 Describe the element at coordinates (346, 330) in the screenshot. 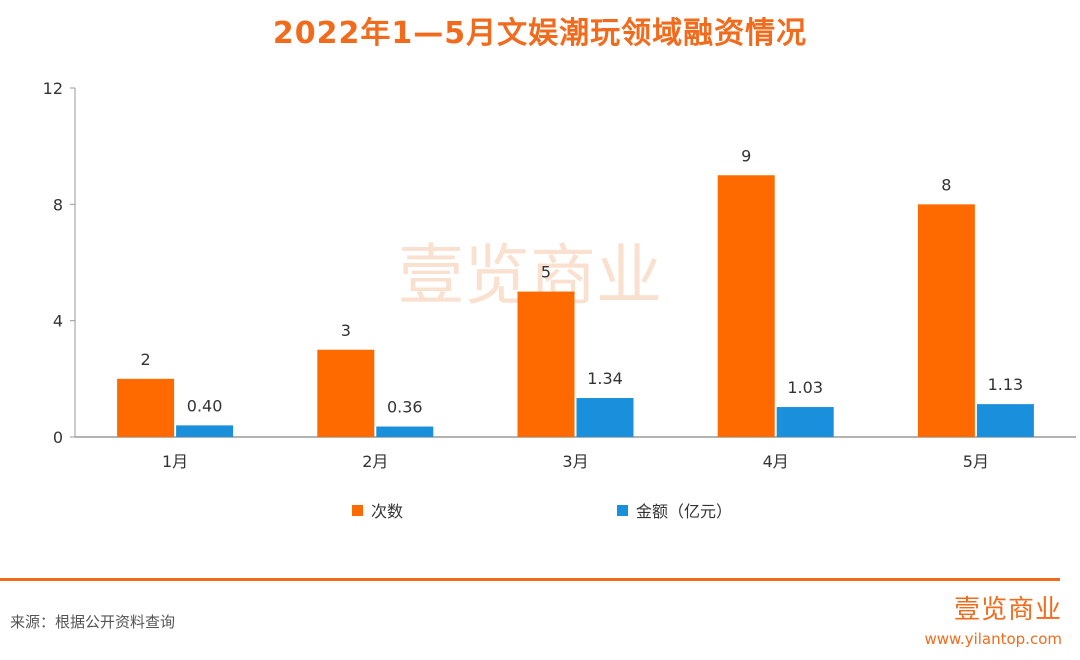

I see `count-value-label: 3` at that location.